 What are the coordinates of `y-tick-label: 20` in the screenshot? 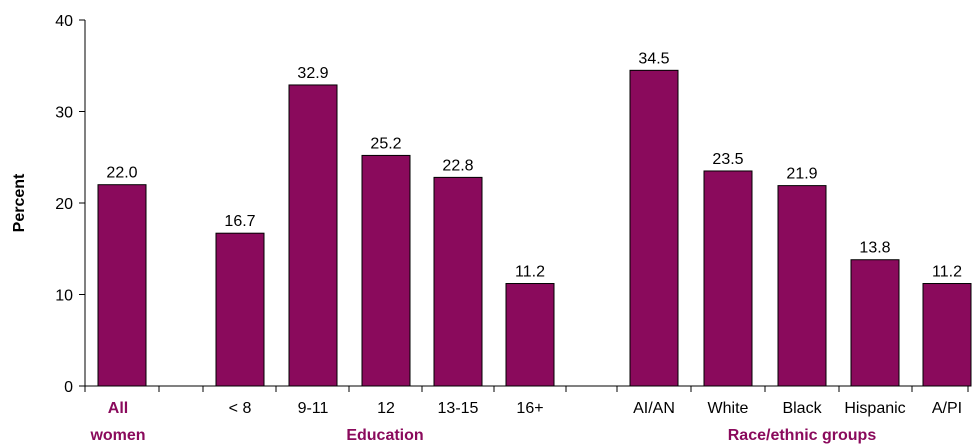 It's located at (64, 204).